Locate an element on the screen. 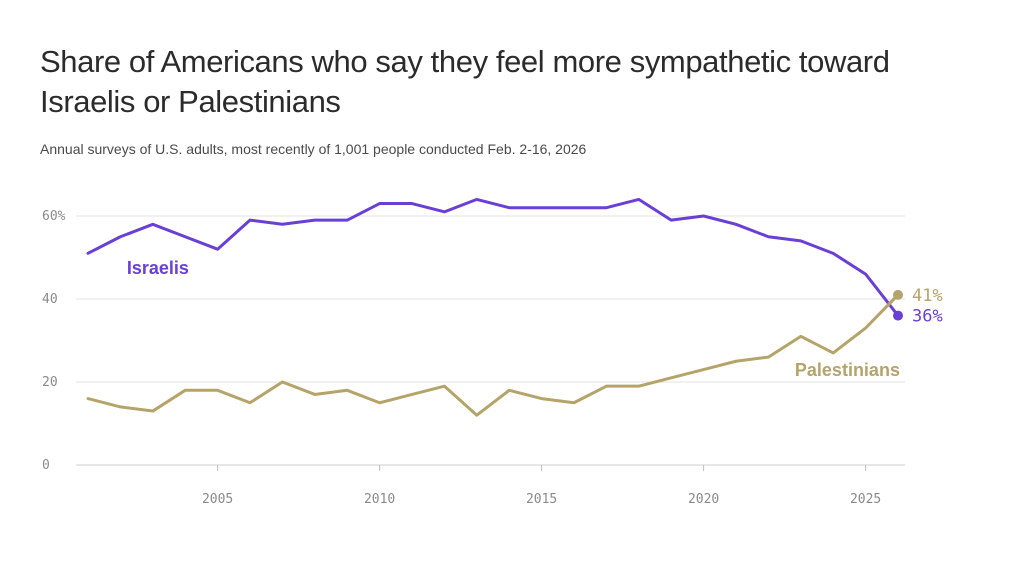 This screenshot has height=576, width=1024. x-tick-label: 2025 is located at coordinates (865, 499).